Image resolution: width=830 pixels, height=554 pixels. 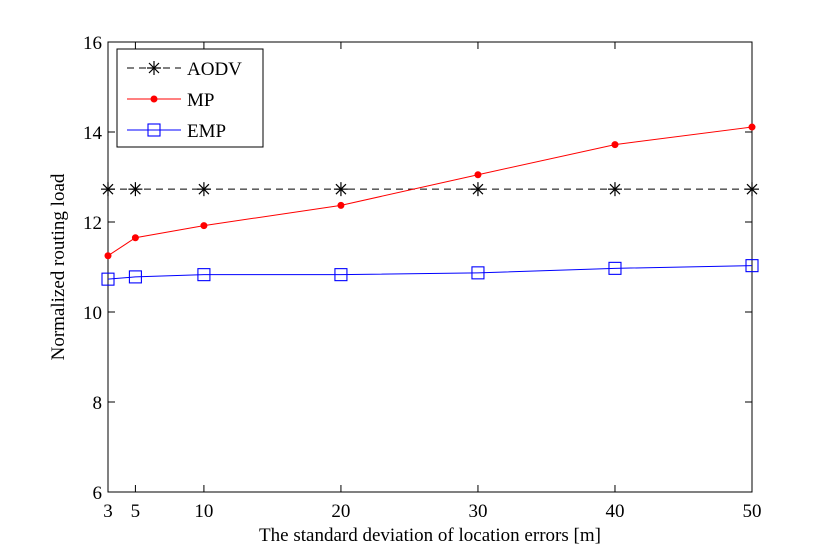 What do you see at coordinates (154, 99) in the screenshot?
I see `legend-marker-mp` at bounding box center [154, 99].